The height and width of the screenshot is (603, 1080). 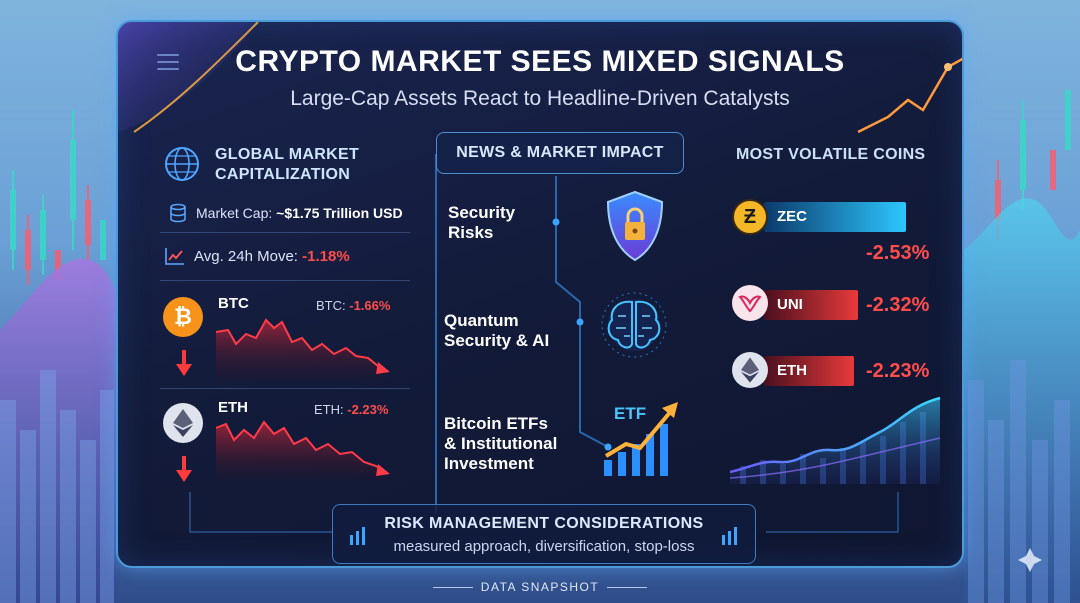 I want to click on news-heading: NEWS & MARKET IMPACT, so click(x=560, y=152).